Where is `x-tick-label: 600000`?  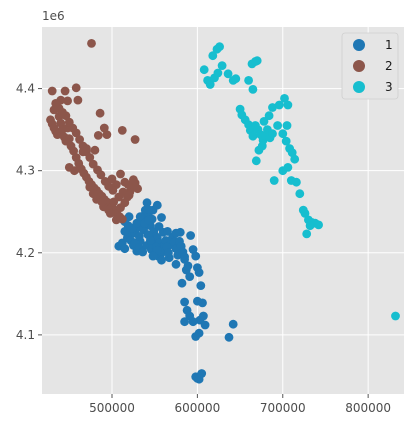 x-tick-label: 600000 is located at coordinates (197, 408).